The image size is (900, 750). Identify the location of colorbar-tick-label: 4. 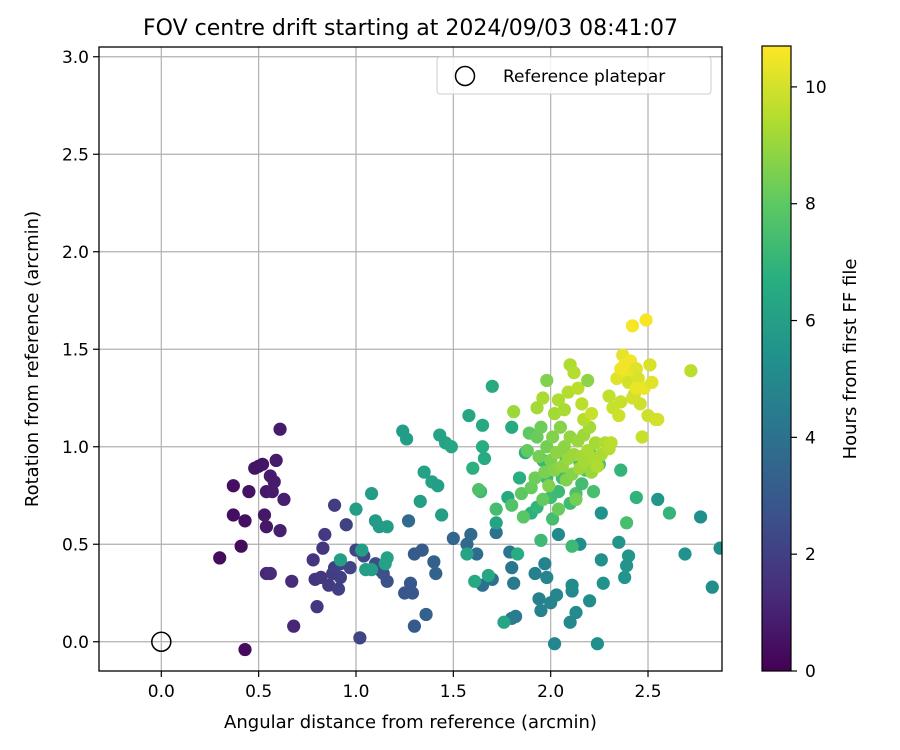
(810, 438).